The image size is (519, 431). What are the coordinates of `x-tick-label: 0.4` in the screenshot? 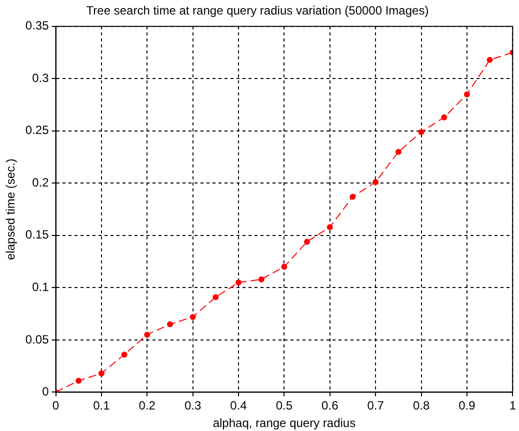 It's located at (239, 405).